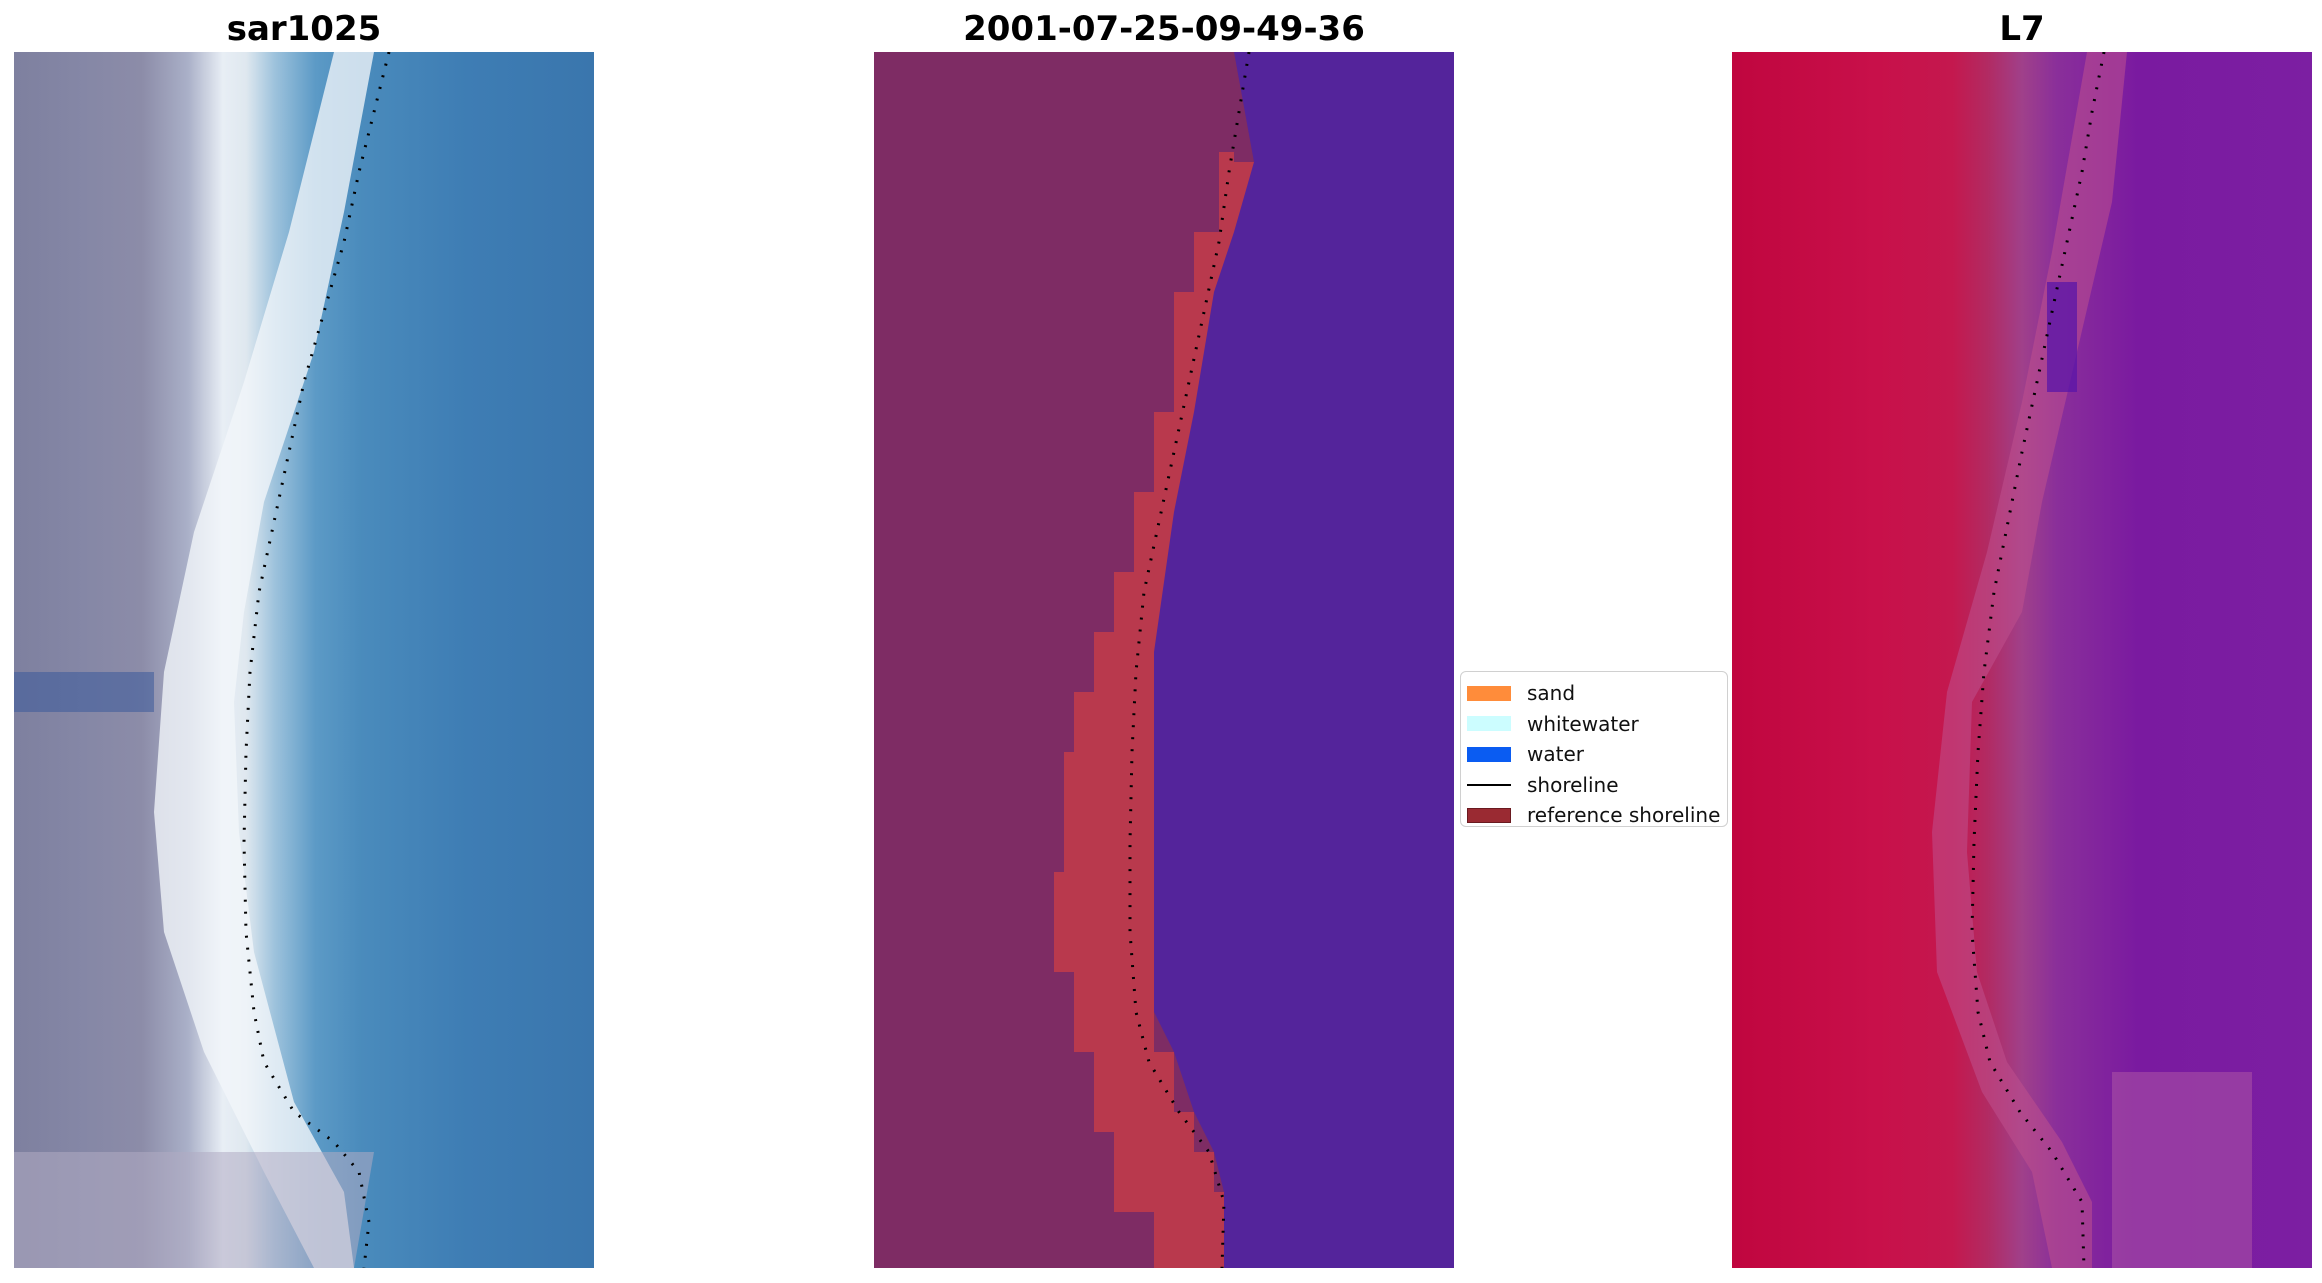  What do you see at coordinates (1489, 754) in the screenshot?
I see `water-swatch` at bounding box center [1489, 754].